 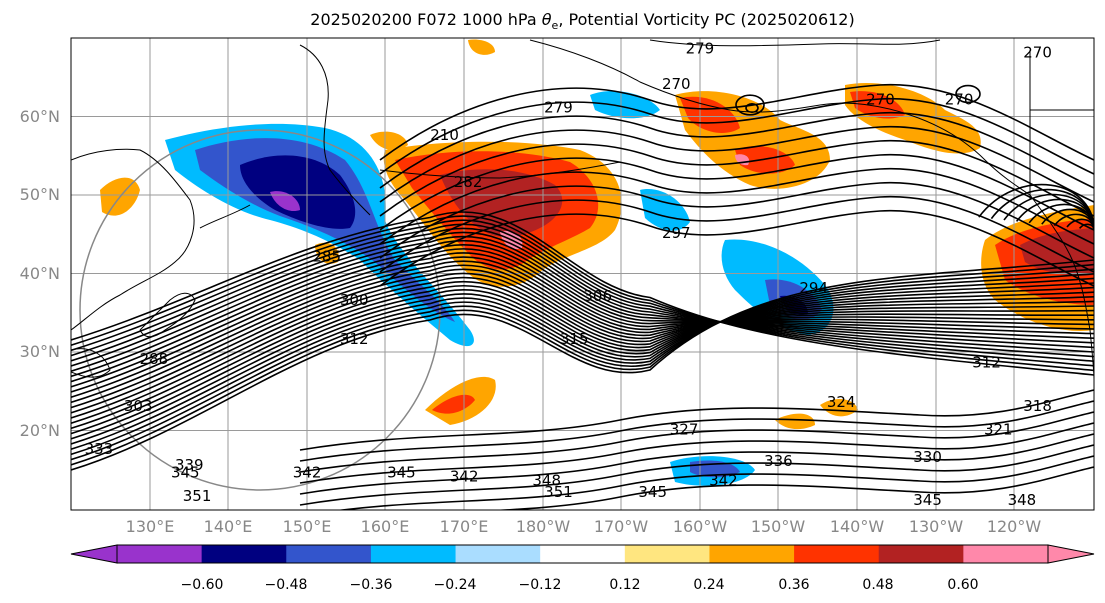 I want to click on contour-label: 327, so click(x=684, y=429).